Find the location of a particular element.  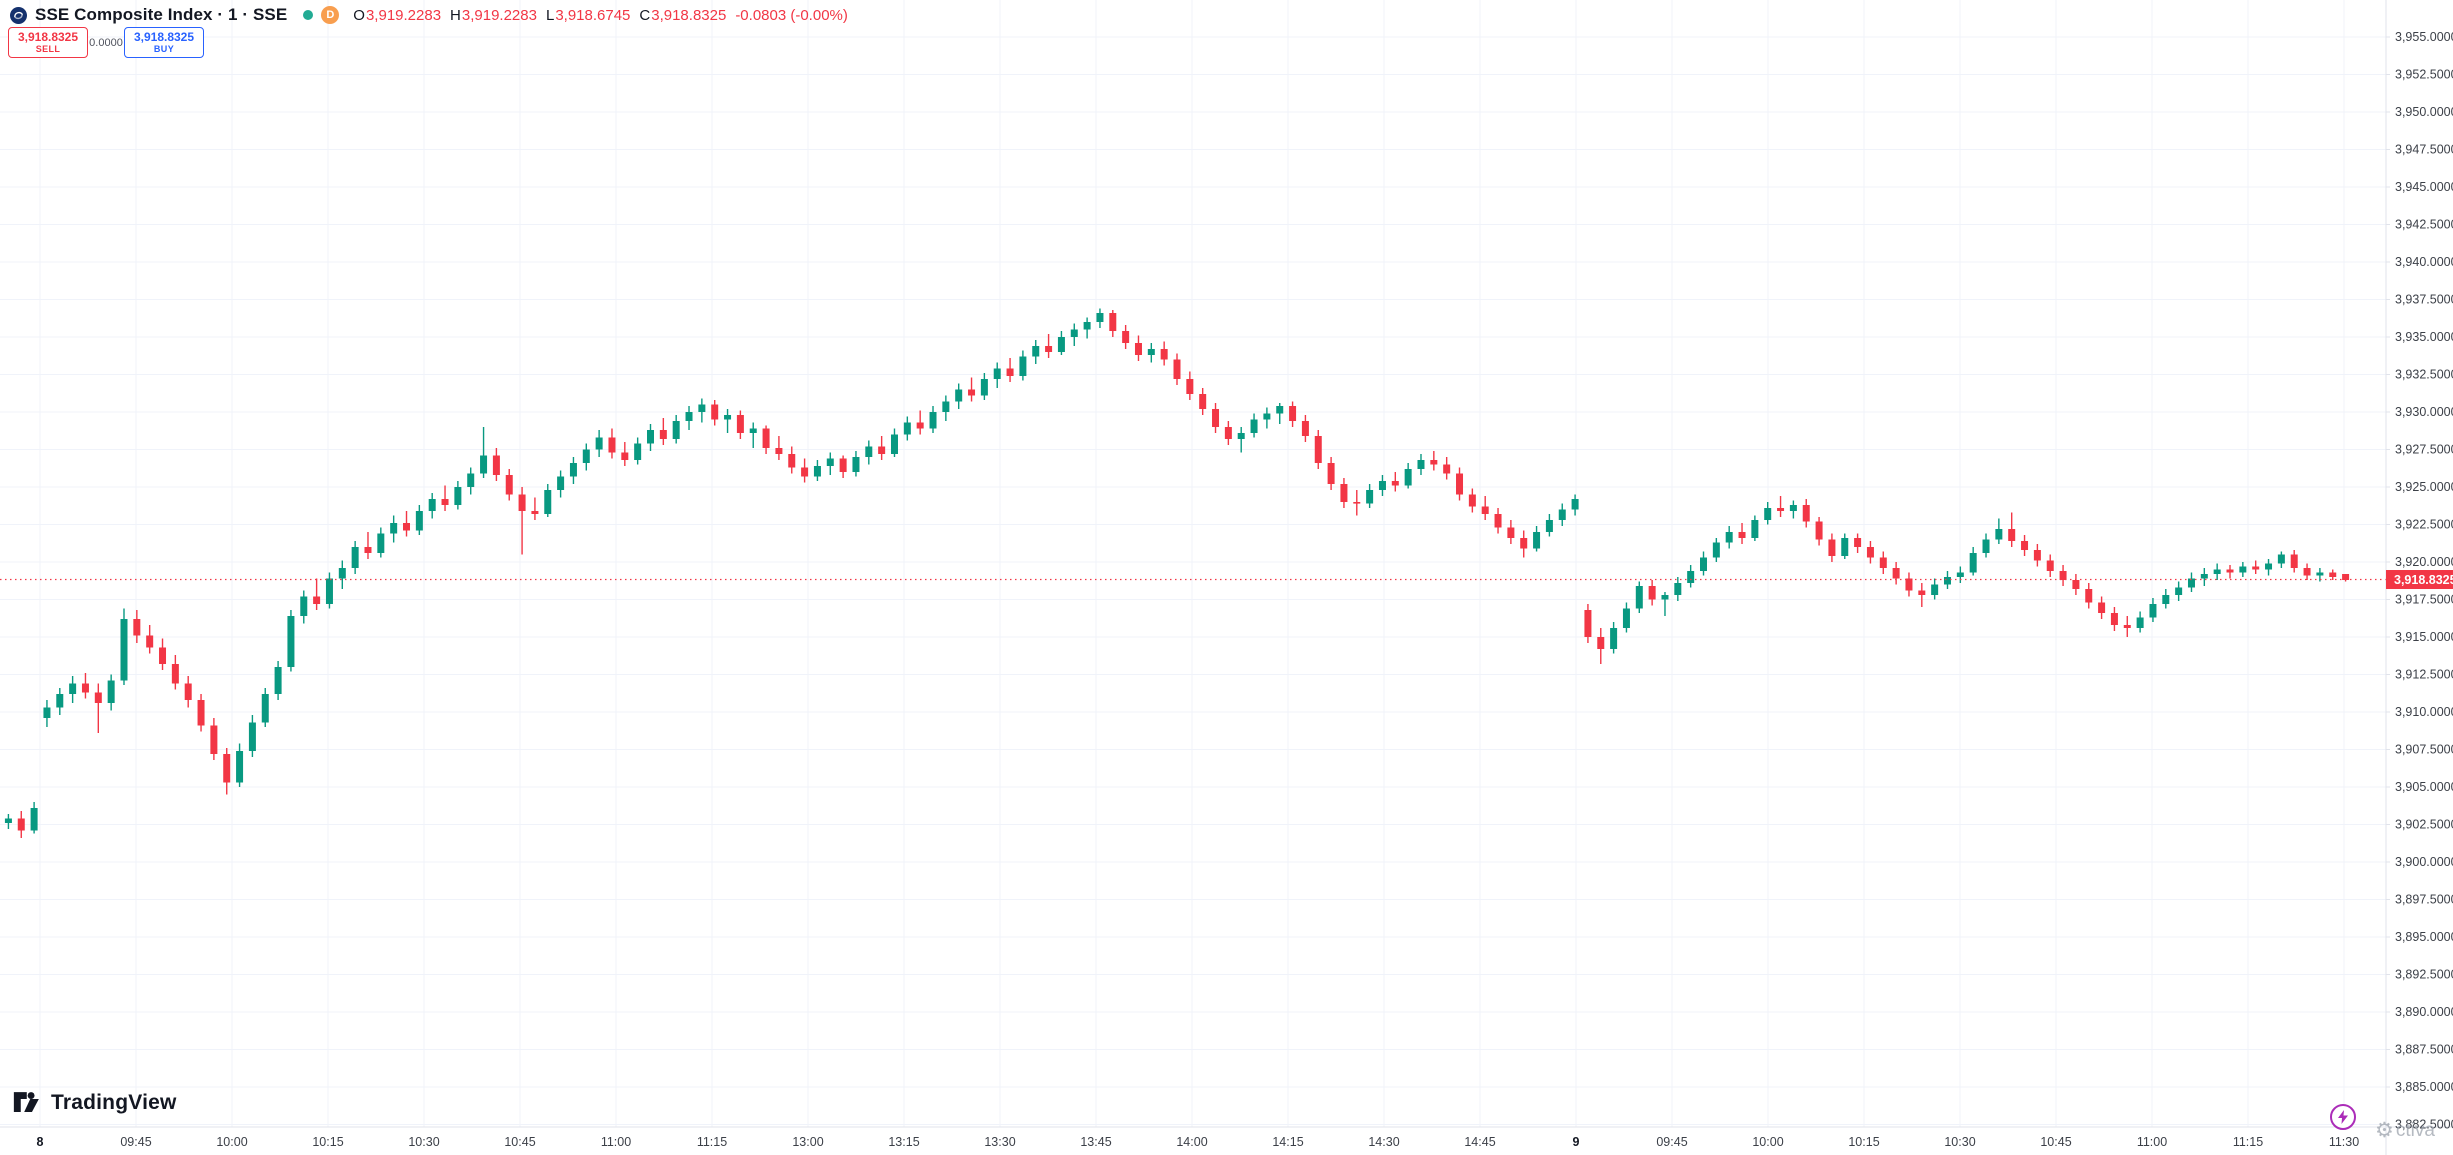

price-tick-label: 3,942.5000 is located at coordinates (2424, 225).